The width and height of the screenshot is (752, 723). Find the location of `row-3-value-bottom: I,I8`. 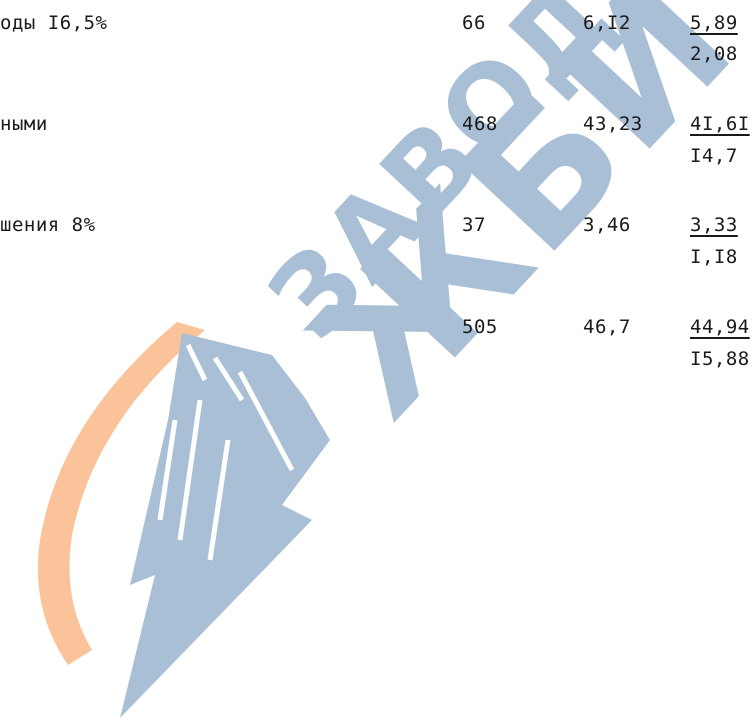

row-3-value-bottom: I,I8 is located at coordinates (714, 257).